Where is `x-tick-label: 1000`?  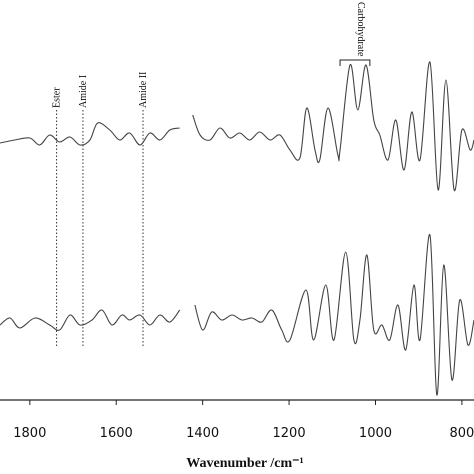
x-tick-label: 1000 is located at coordinates (375, 433).